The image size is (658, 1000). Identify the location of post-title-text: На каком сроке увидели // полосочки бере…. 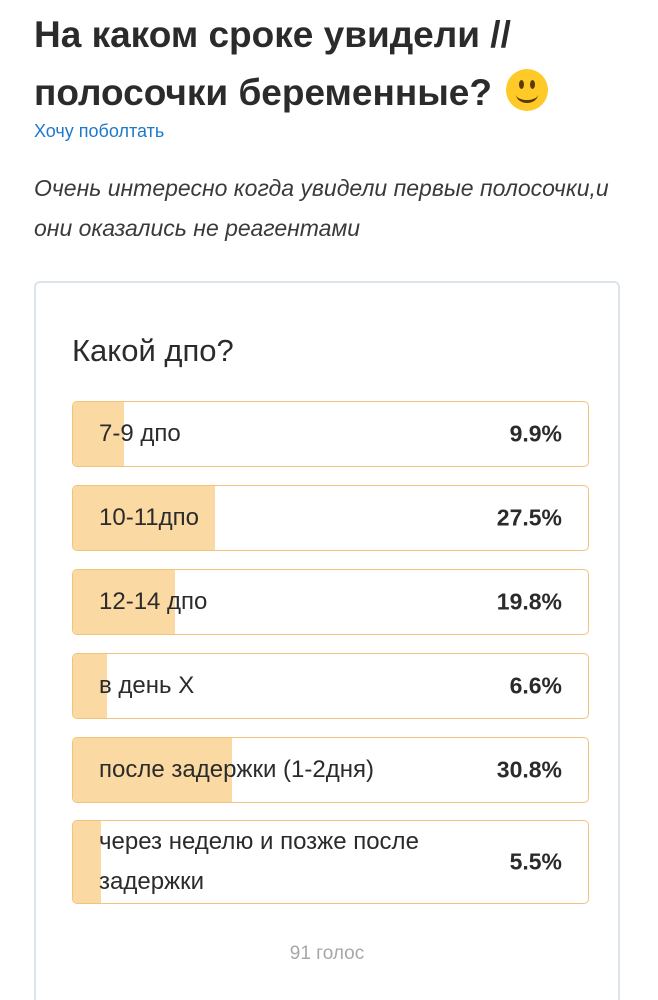
(272, 63).